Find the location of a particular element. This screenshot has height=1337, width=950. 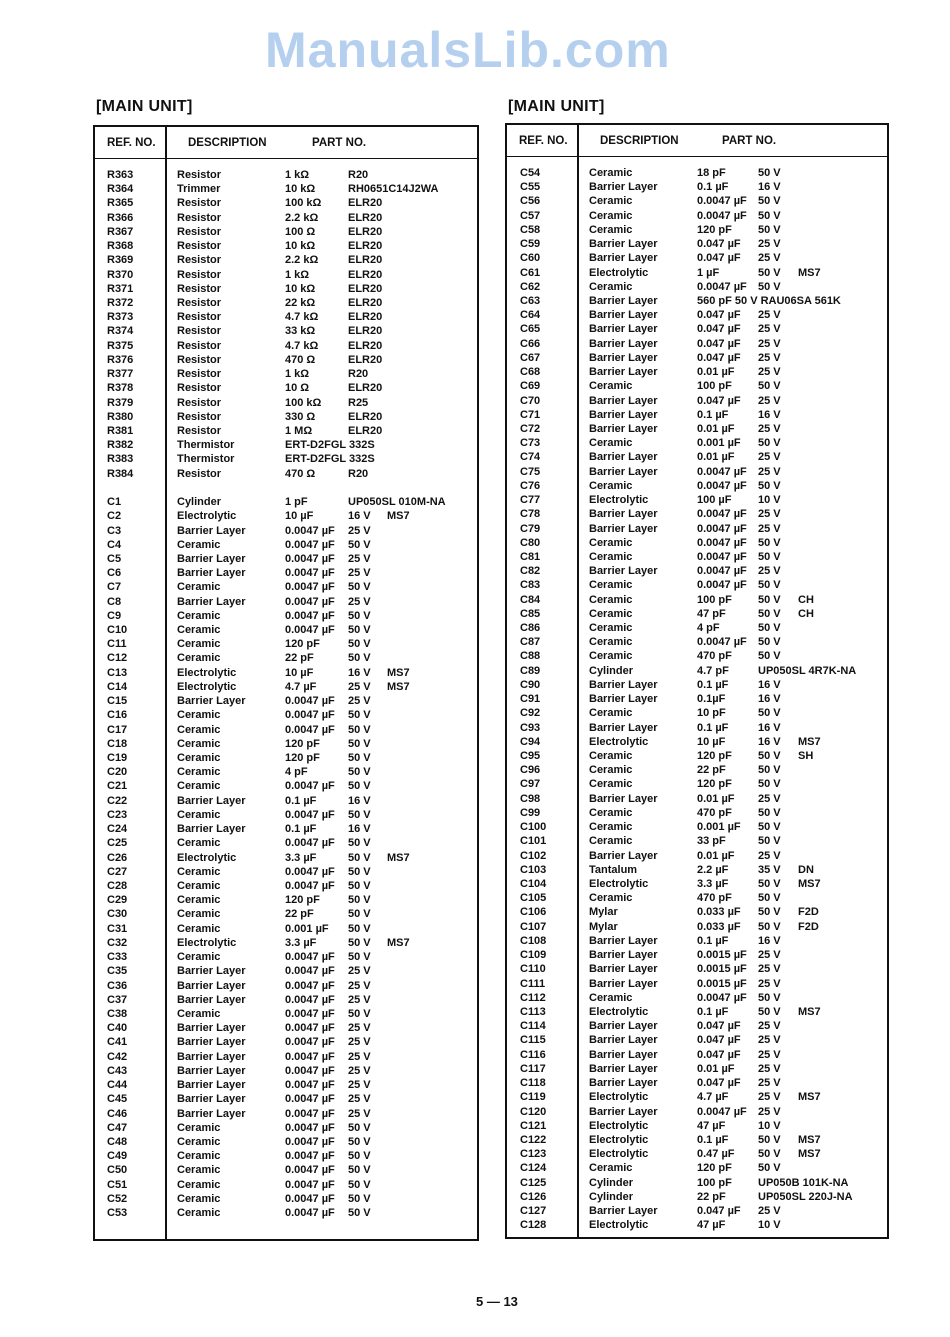

table-row: C87 Ceramic 0.0047 µF 50 V is located at coordinates (697, 642).